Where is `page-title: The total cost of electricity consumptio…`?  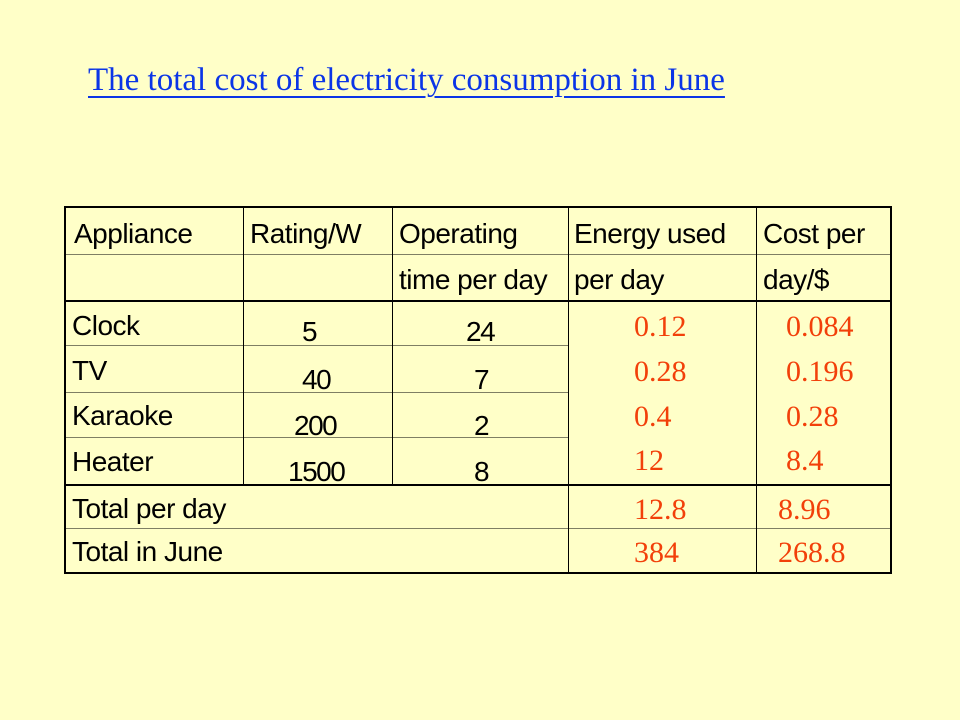 page-title: The total cost of electricity consumptio… is located at coordinates (406, 80).